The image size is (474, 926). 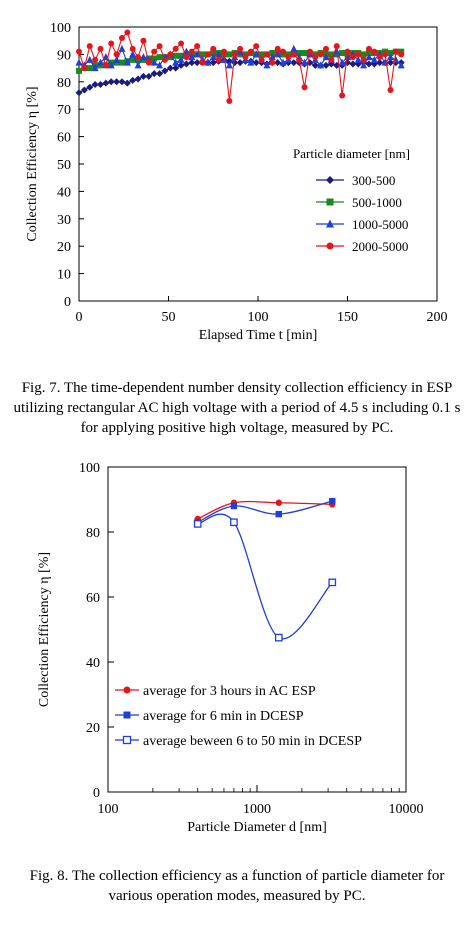 What do you see at coordinates (60, 28) in the screenshot?
I see `y-tick-label: 100` at bounding box center [60, 28].